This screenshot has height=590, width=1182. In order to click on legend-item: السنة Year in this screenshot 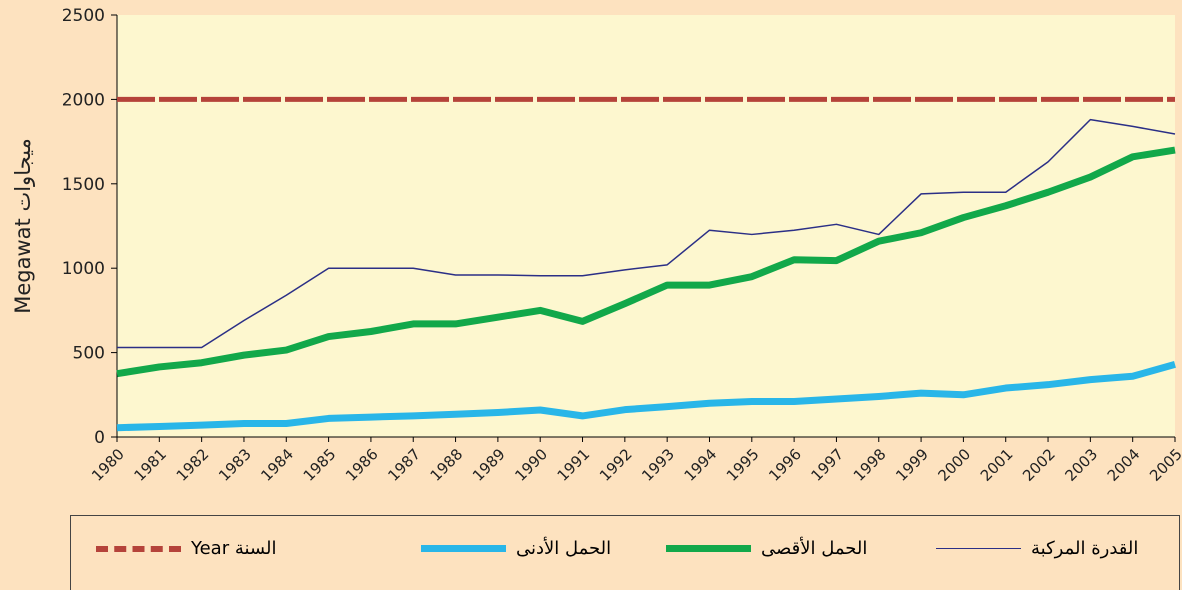, I will do `click(186, 548)`.